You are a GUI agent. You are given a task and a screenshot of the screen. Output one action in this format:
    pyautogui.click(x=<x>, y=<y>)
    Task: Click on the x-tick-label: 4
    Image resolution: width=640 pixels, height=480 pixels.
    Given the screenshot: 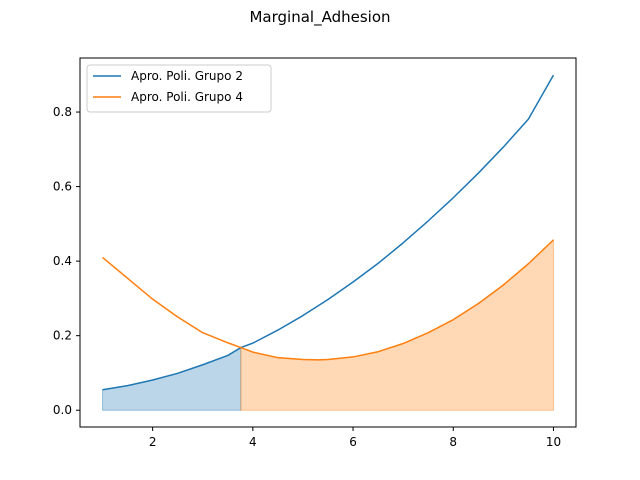 What is the action you would take?
    pyautogui.click(x=253, y=442)
    